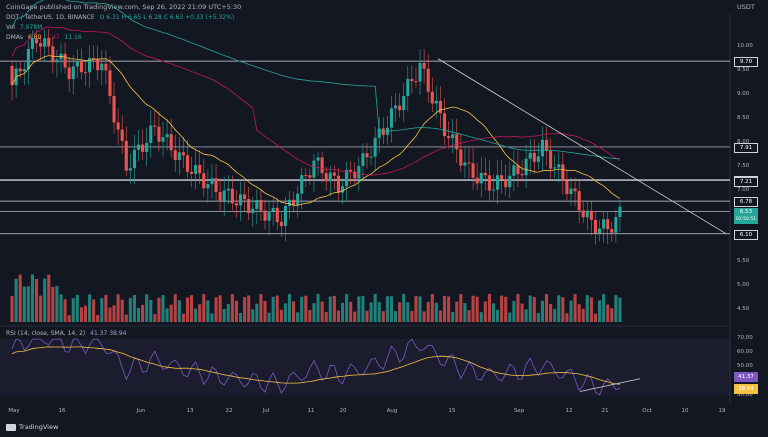 Image resolution: width=768 pixels, height=437 pixels. Describe the element at coordinates (743, 141) in the screenshot. I see `price-tick: 8.00` at that location.